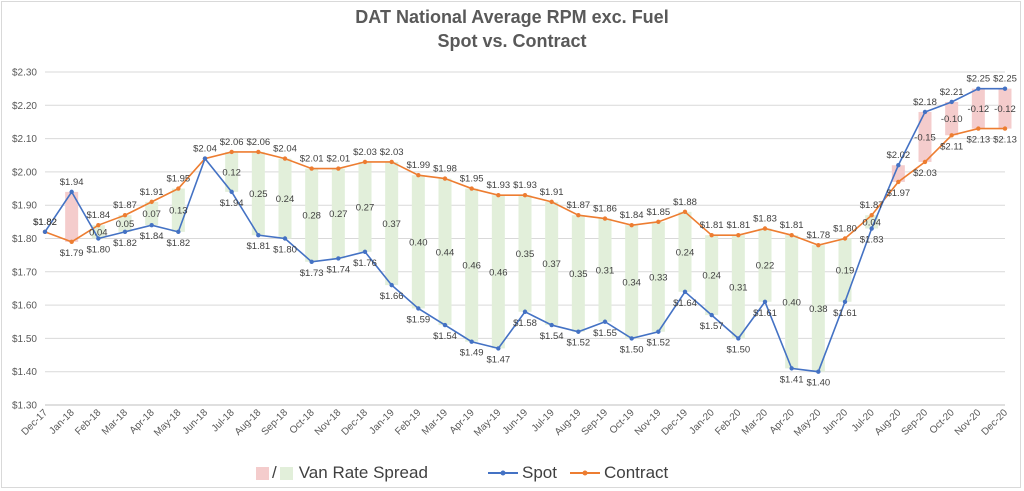 The width and height of the screenshot is (1024, 491). What do you see at coordinates (168, 423) in the screenshot?
I see `x-tick-label: May-18` at bounding box center [168, 423].